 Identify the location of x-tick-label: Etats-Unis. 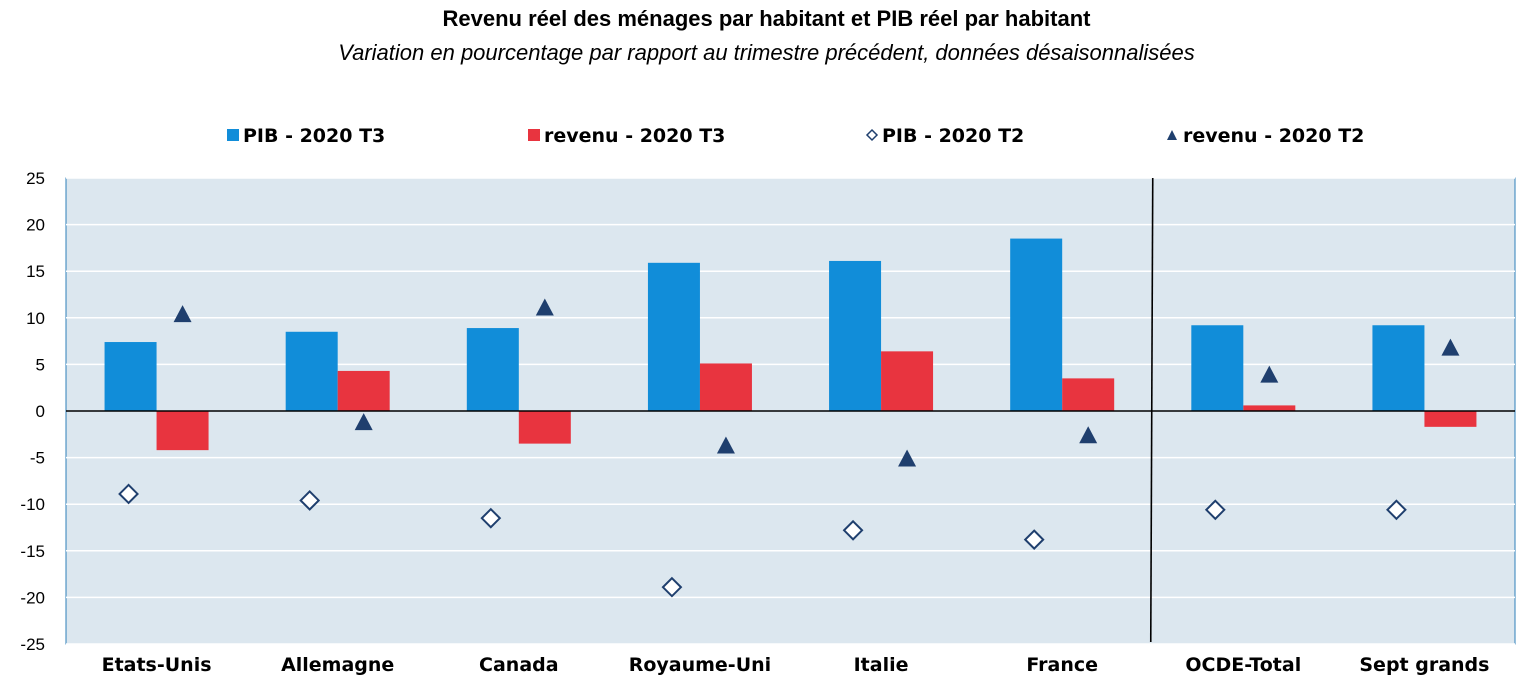
(157, 665).